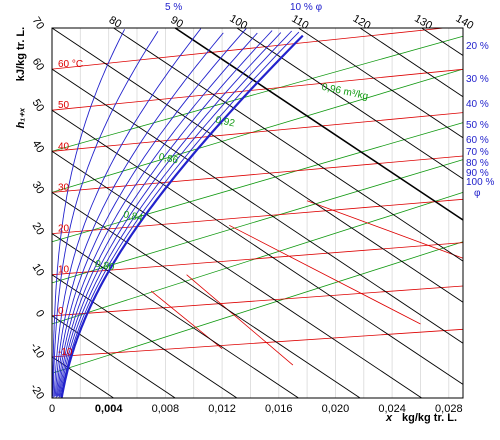 This screenshot has height=440, width=500. I want to click on y-axis-unit: kJ/kg tr. L., so click(21, 54).